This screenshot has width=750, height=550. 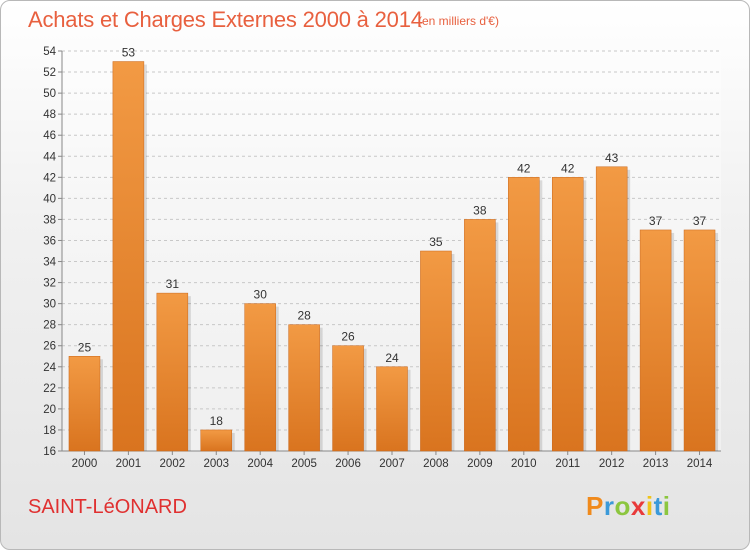 What do you see at coordinates (567, 314) in the screenshot?
I see `bar-2011` at bounding box center [567, 314].